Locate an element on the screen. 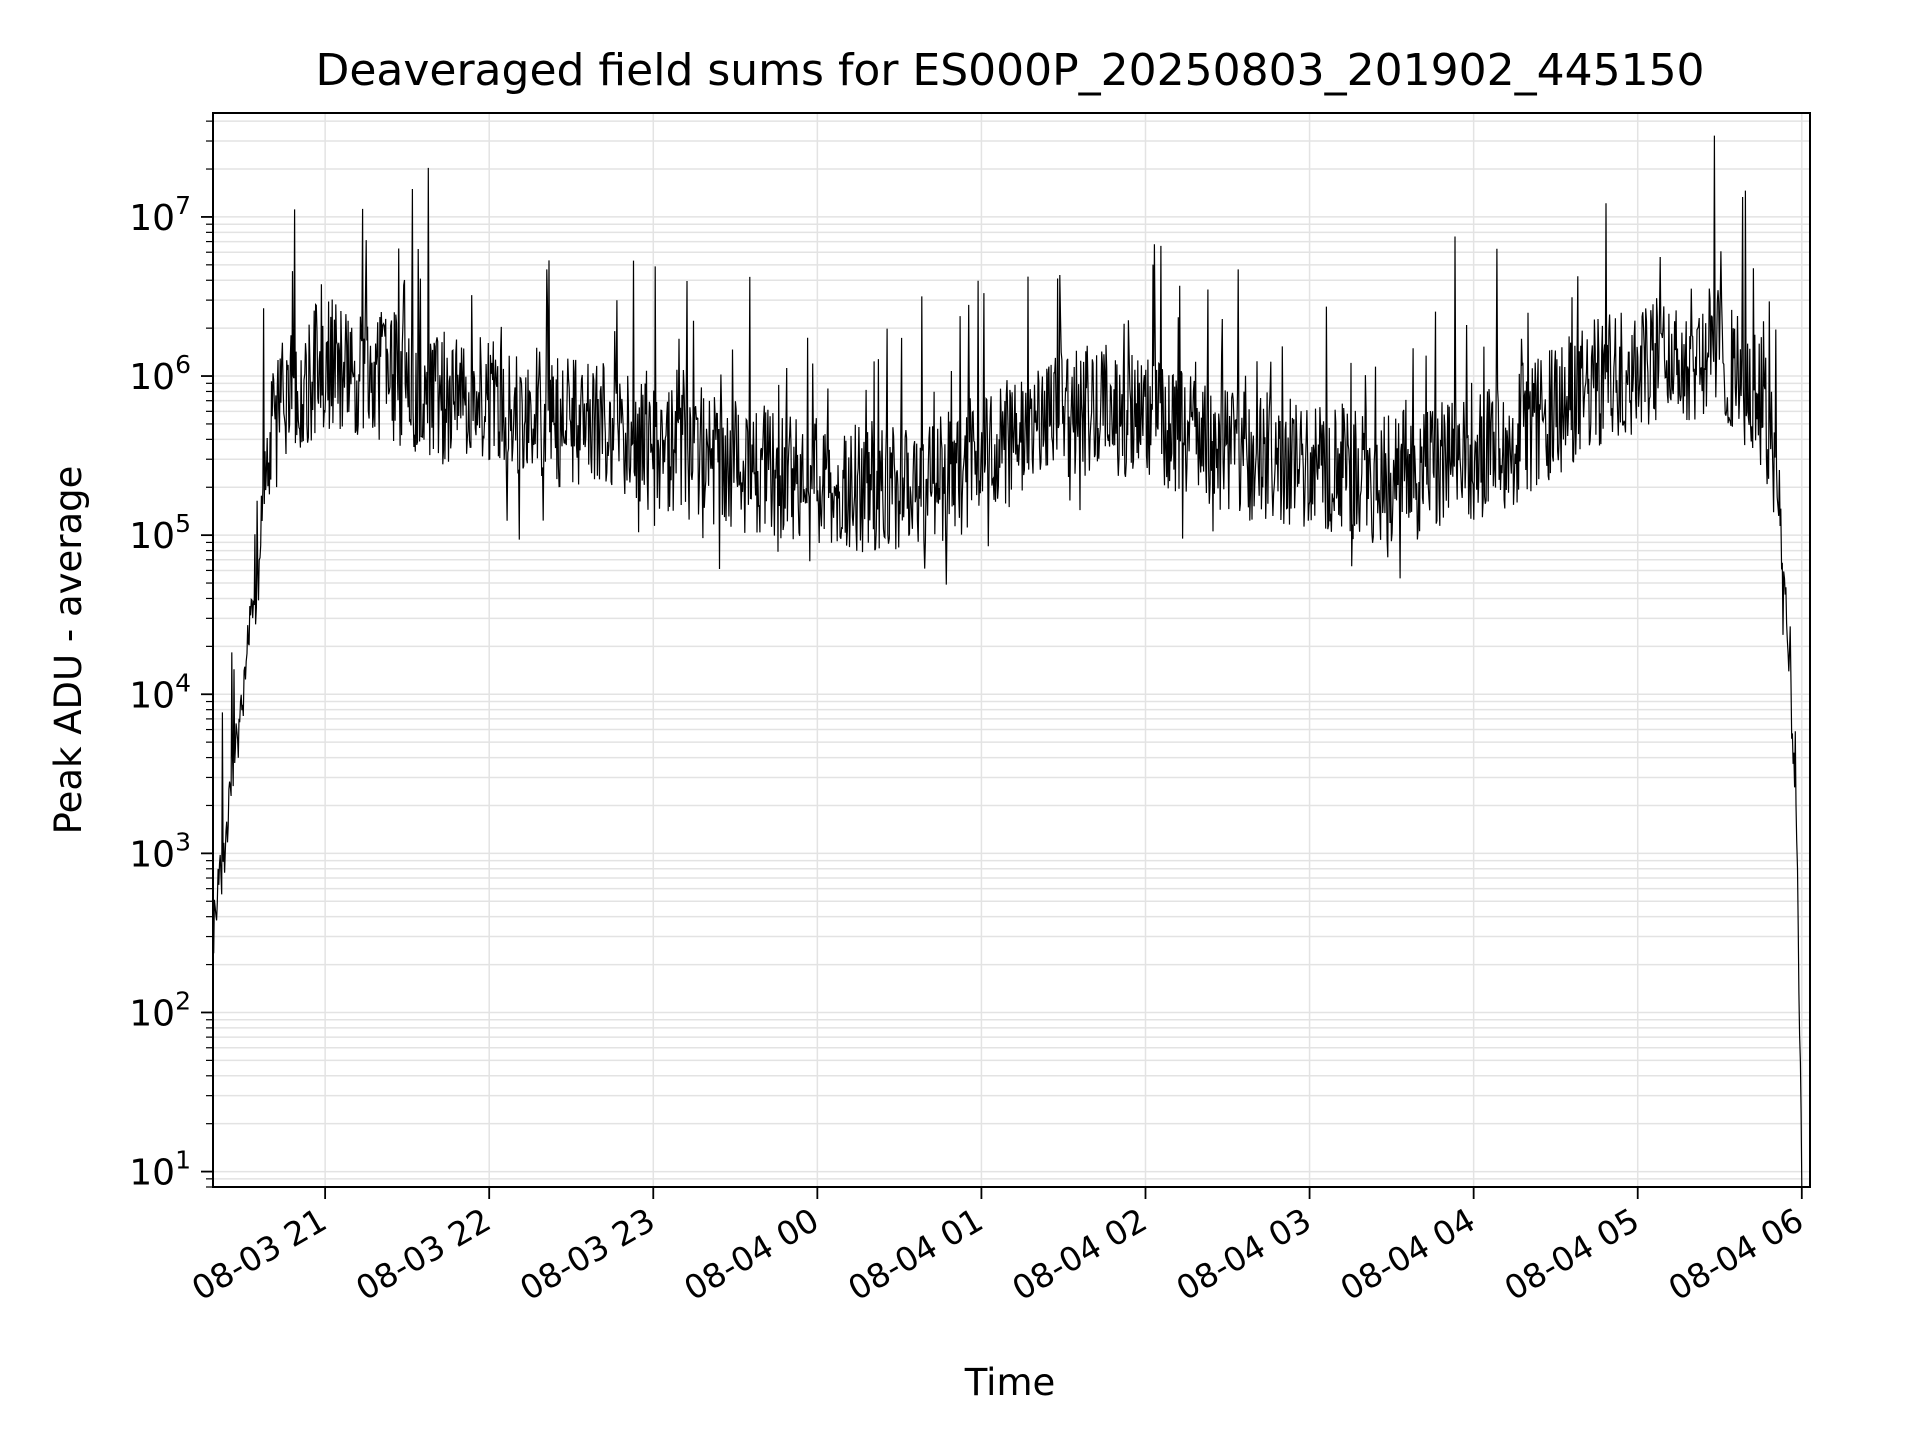 This screenshot has height=1445, width=1920. y-tick-label: 10³ is located at coordinates (160, 851).